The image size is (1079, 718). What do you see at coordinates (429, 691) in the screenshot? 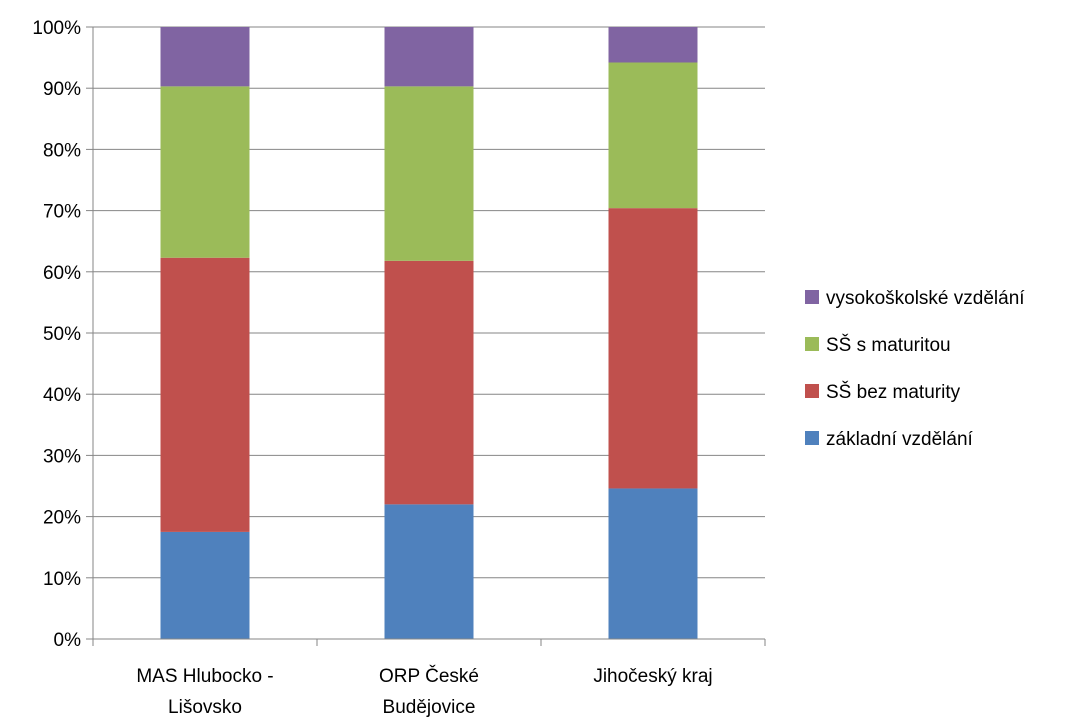
I see `x-category-label: ORP České Budějovice` at bounding box center [429, 691].